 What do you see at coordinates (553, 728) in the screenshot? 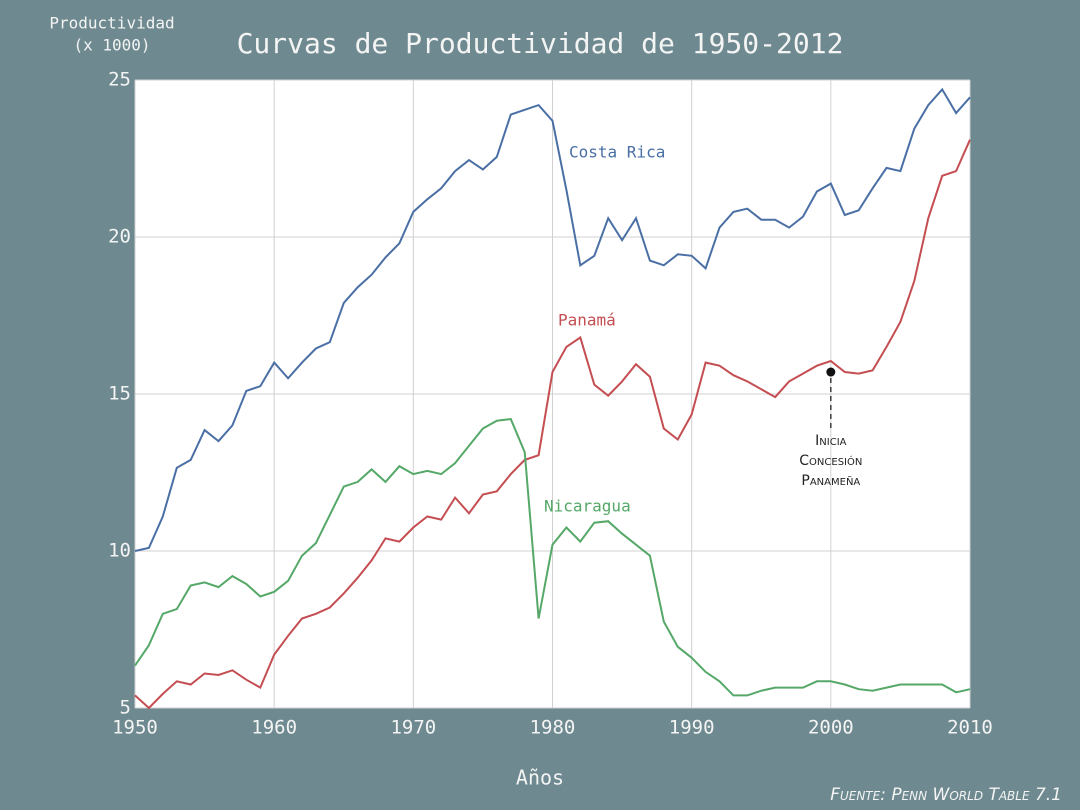
I see `x-tick-label: 1980` at bounding box center [553, 728].